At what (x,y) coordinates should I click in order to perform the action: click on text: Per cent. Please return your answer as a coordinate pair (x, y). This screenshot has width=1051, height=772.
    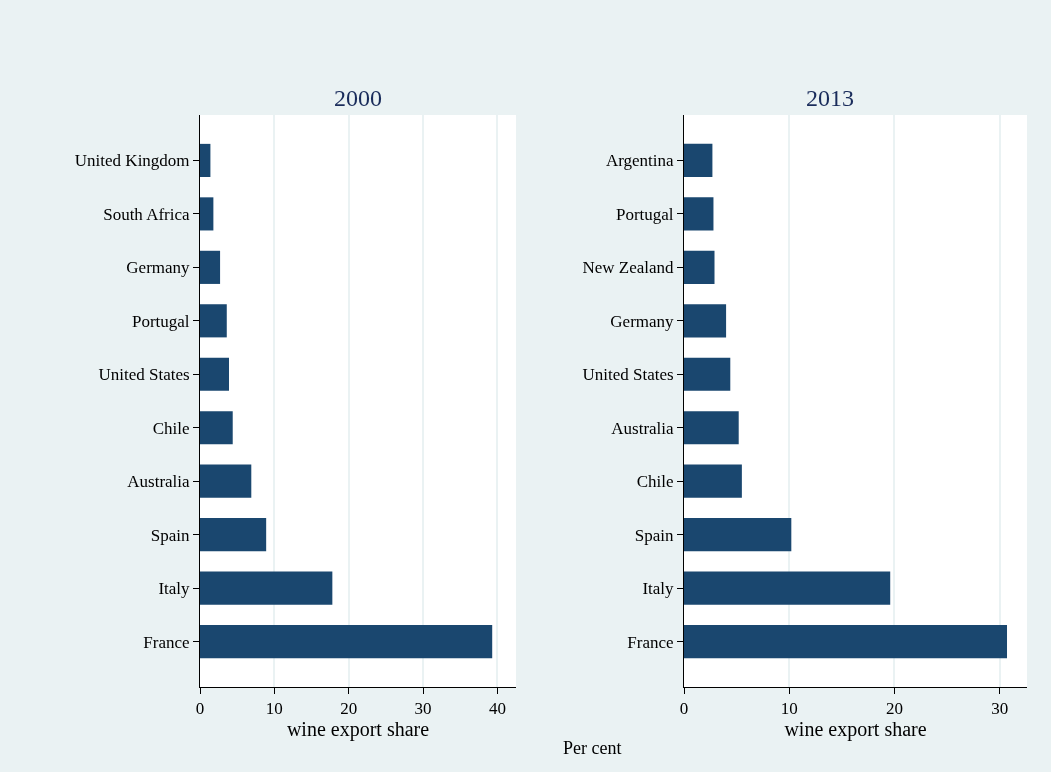
    Looking at the image, I should click on (592, 748).